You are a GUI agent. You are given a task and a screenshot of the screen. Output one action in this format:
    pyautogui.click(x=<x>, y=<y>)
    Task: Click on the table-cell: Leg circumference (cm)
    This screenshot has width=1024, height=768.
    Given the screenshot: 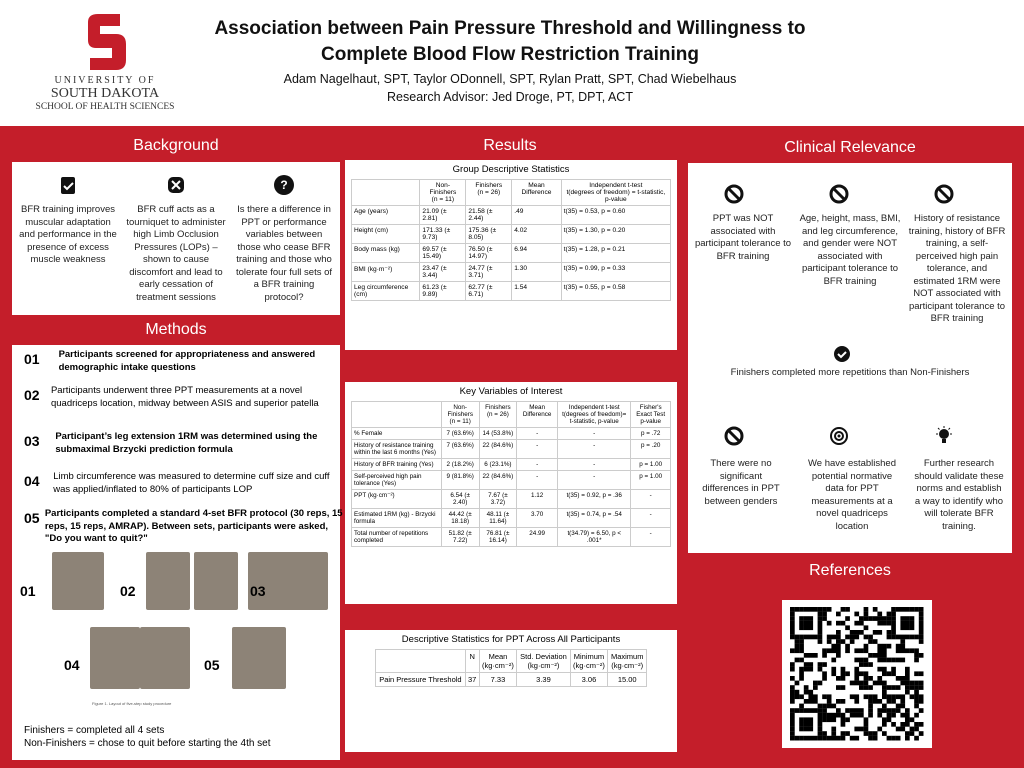 What is the action you would take?
    pyautogui.click(x=385, y=291)
    